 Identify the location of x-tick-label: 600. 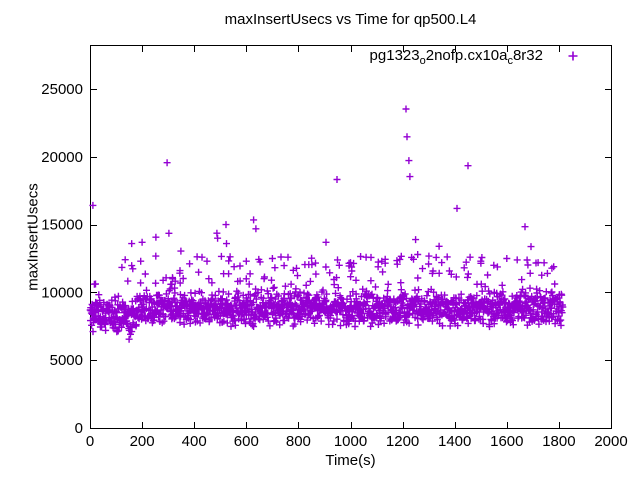
(246, 441).